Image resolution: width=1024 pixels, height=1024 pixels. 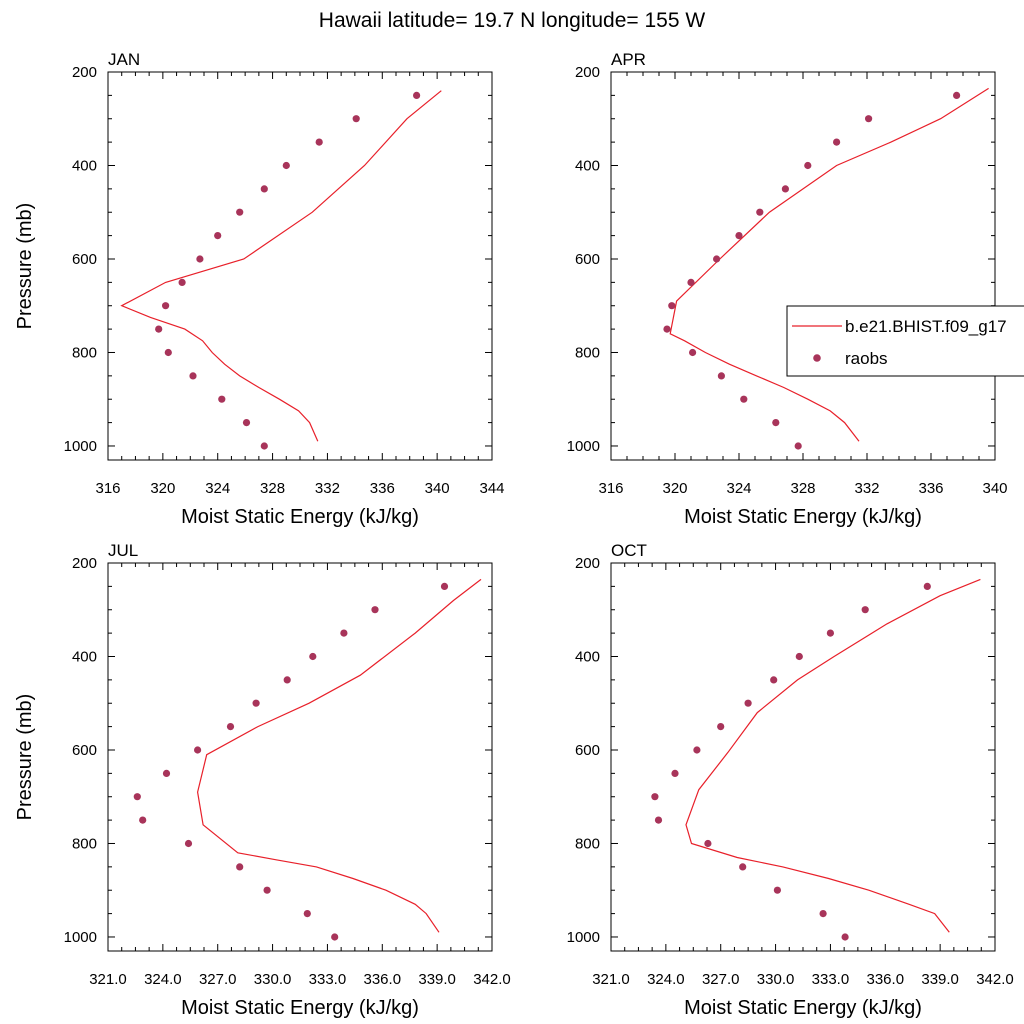 What do you see at coordinates (833, 755) in the screenshot?
I see `oct-model-line` at bounding box center [833, 755].